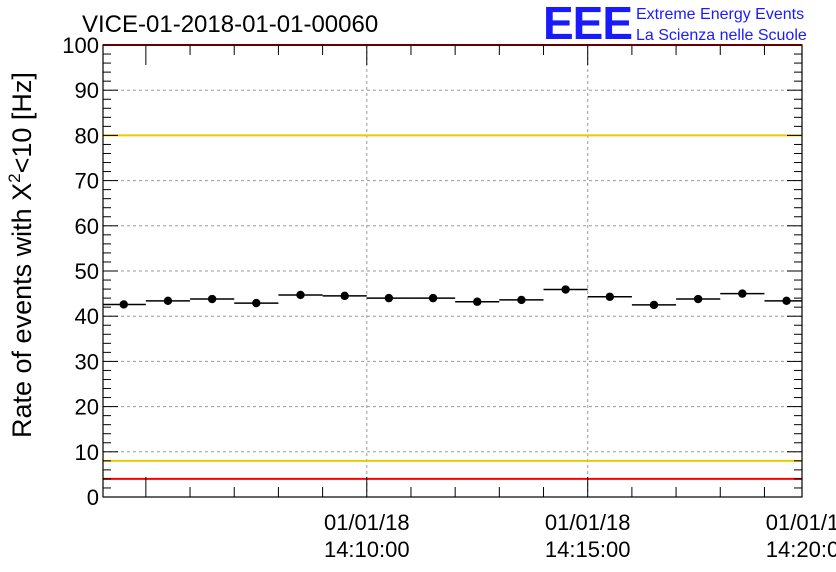 This screenshot has width=836, height=572. I want to click on y-tick-label: 20, so click(87, 407).